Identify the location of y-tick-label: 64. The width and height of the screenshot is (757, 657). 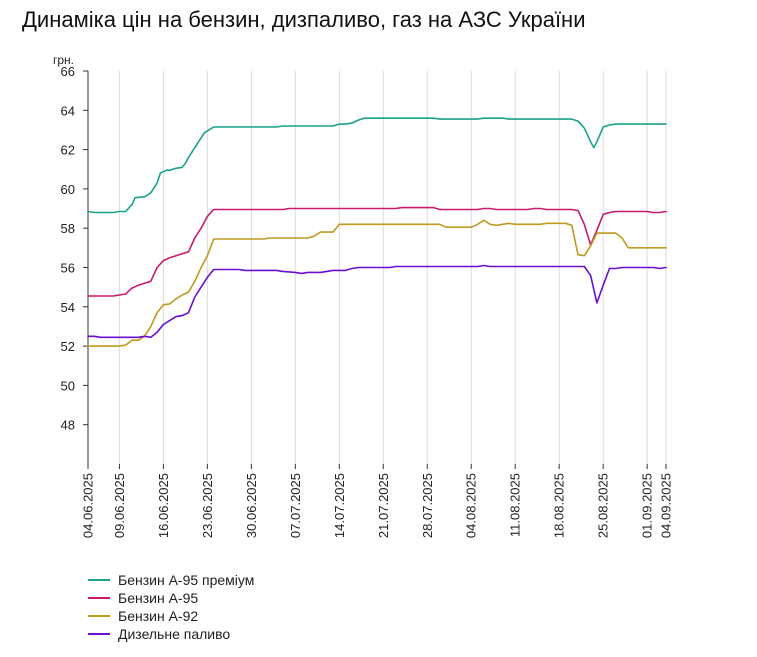
(68, 110).